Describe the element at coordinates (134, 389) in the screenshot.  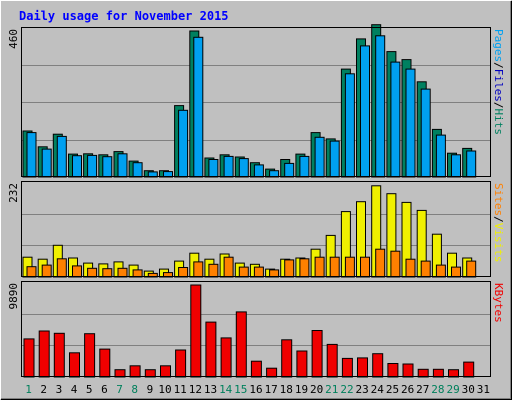
I see `day-label-8: 8` at that location.